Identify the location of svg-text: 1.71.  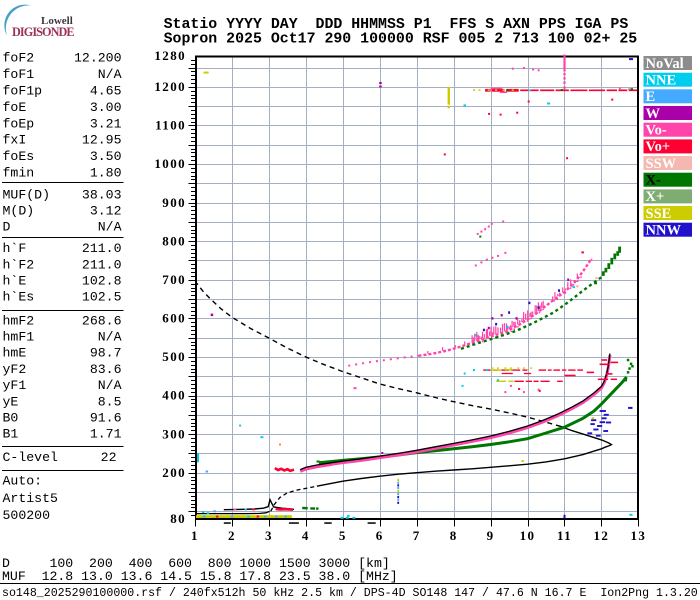
(106, 434).